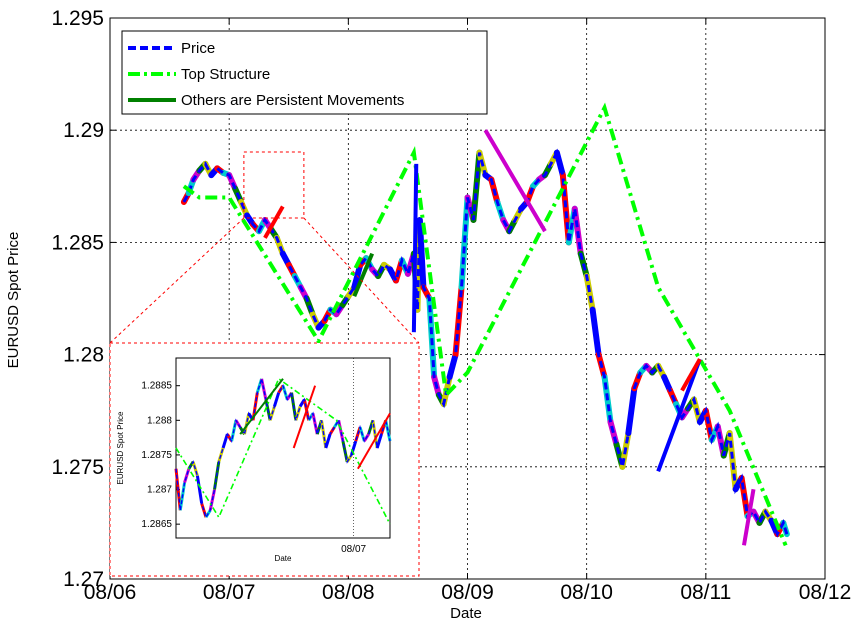 The height and width of the screenshot is (625, 852). What do you see at coordinates (120, 447) in the screenshot?
I see `inset-y-axis-label: EURUSD Spot Price` at bounding box center [120, 447].